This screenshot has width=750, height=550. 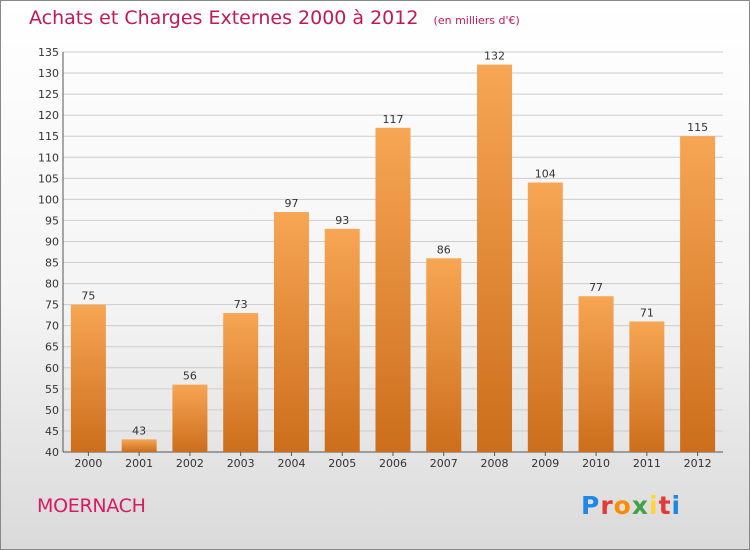 I want to click on x-tick-label: 2003, so click(x=241, y=463).